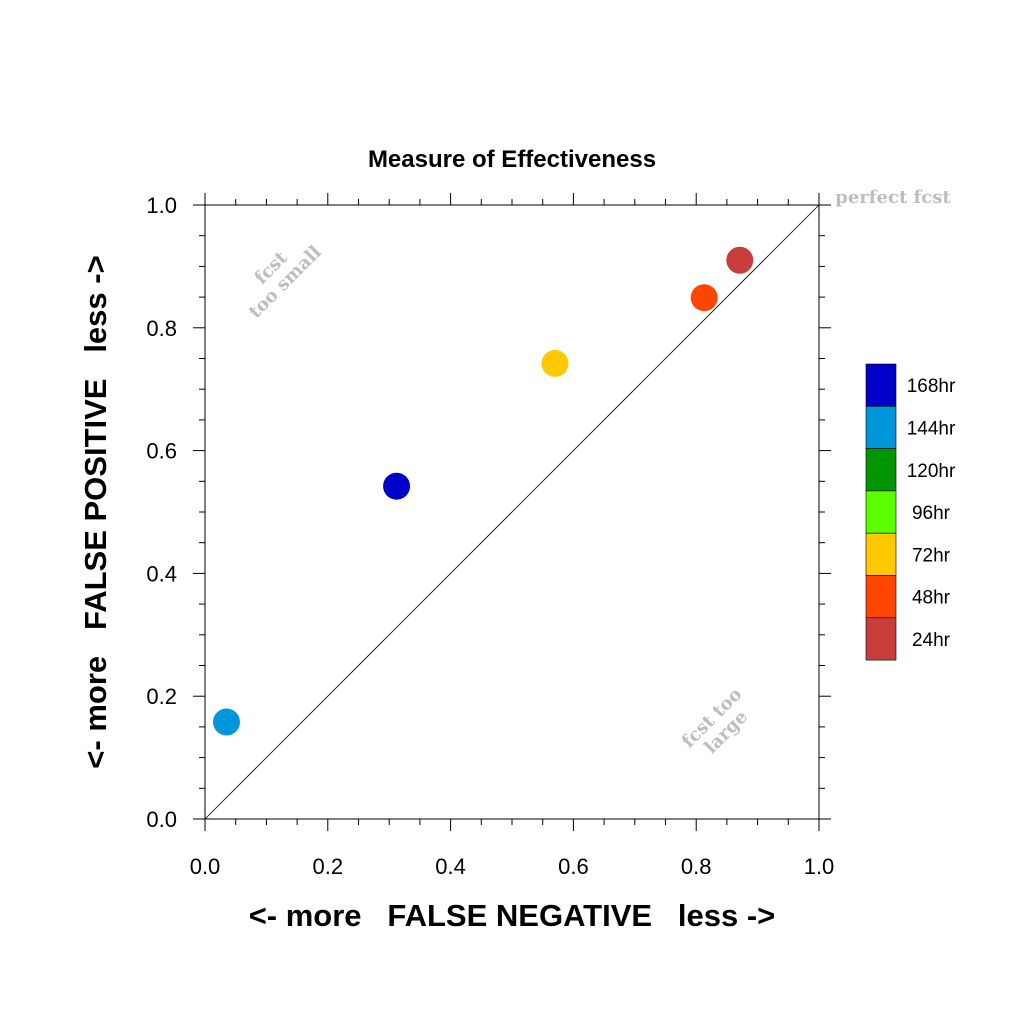 Image resolution: width=1024 pixels, height=1024 pixels. I want to click on y-tick-label: 1.0, so click(161, 205).